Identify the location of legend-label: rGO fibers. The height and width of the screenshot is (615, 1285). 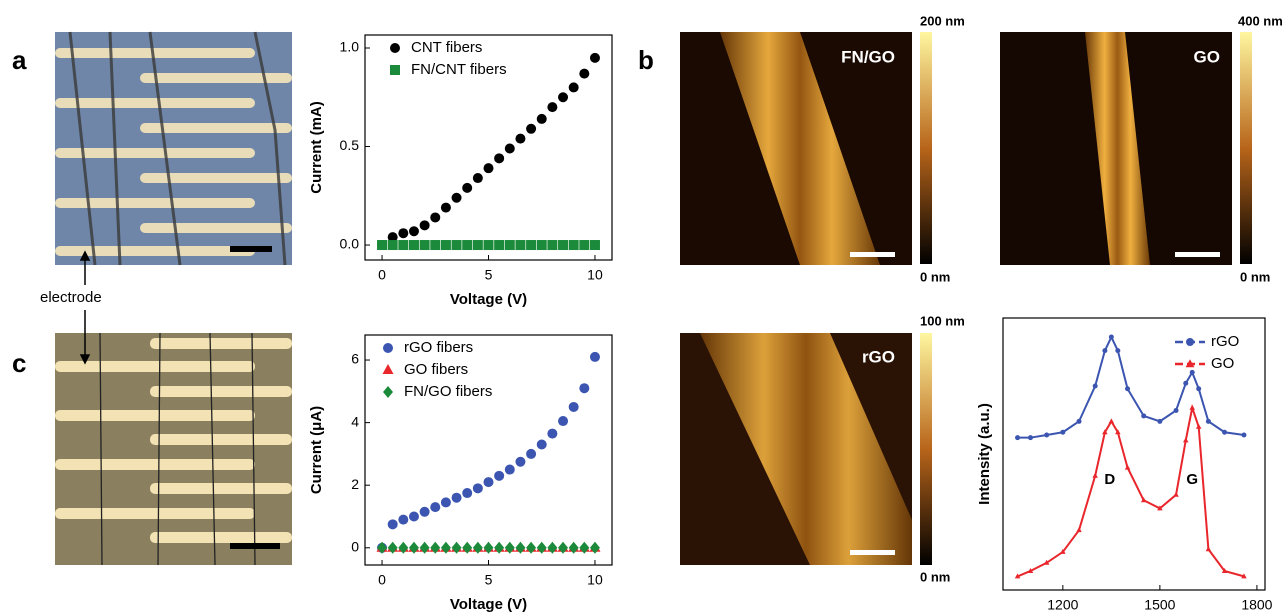
(438, 347).